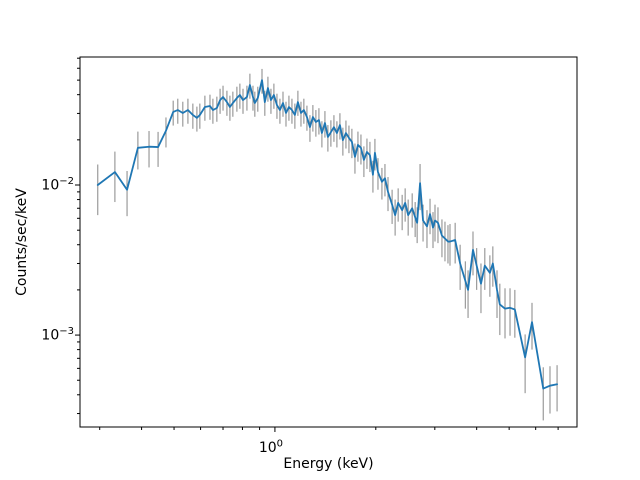  I want to click on y-axis-label: Counts/sec/keV, so click(22, 242).